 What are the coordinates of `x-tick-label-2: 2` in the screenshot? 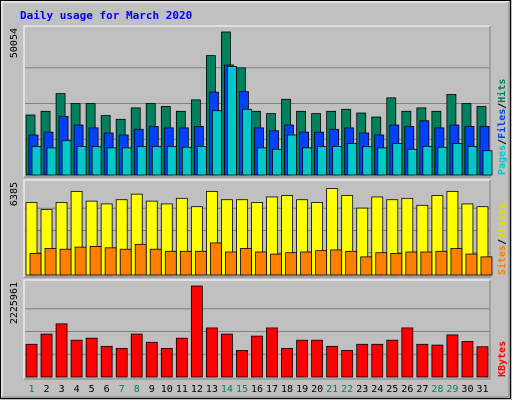 It's located at (47, 389).